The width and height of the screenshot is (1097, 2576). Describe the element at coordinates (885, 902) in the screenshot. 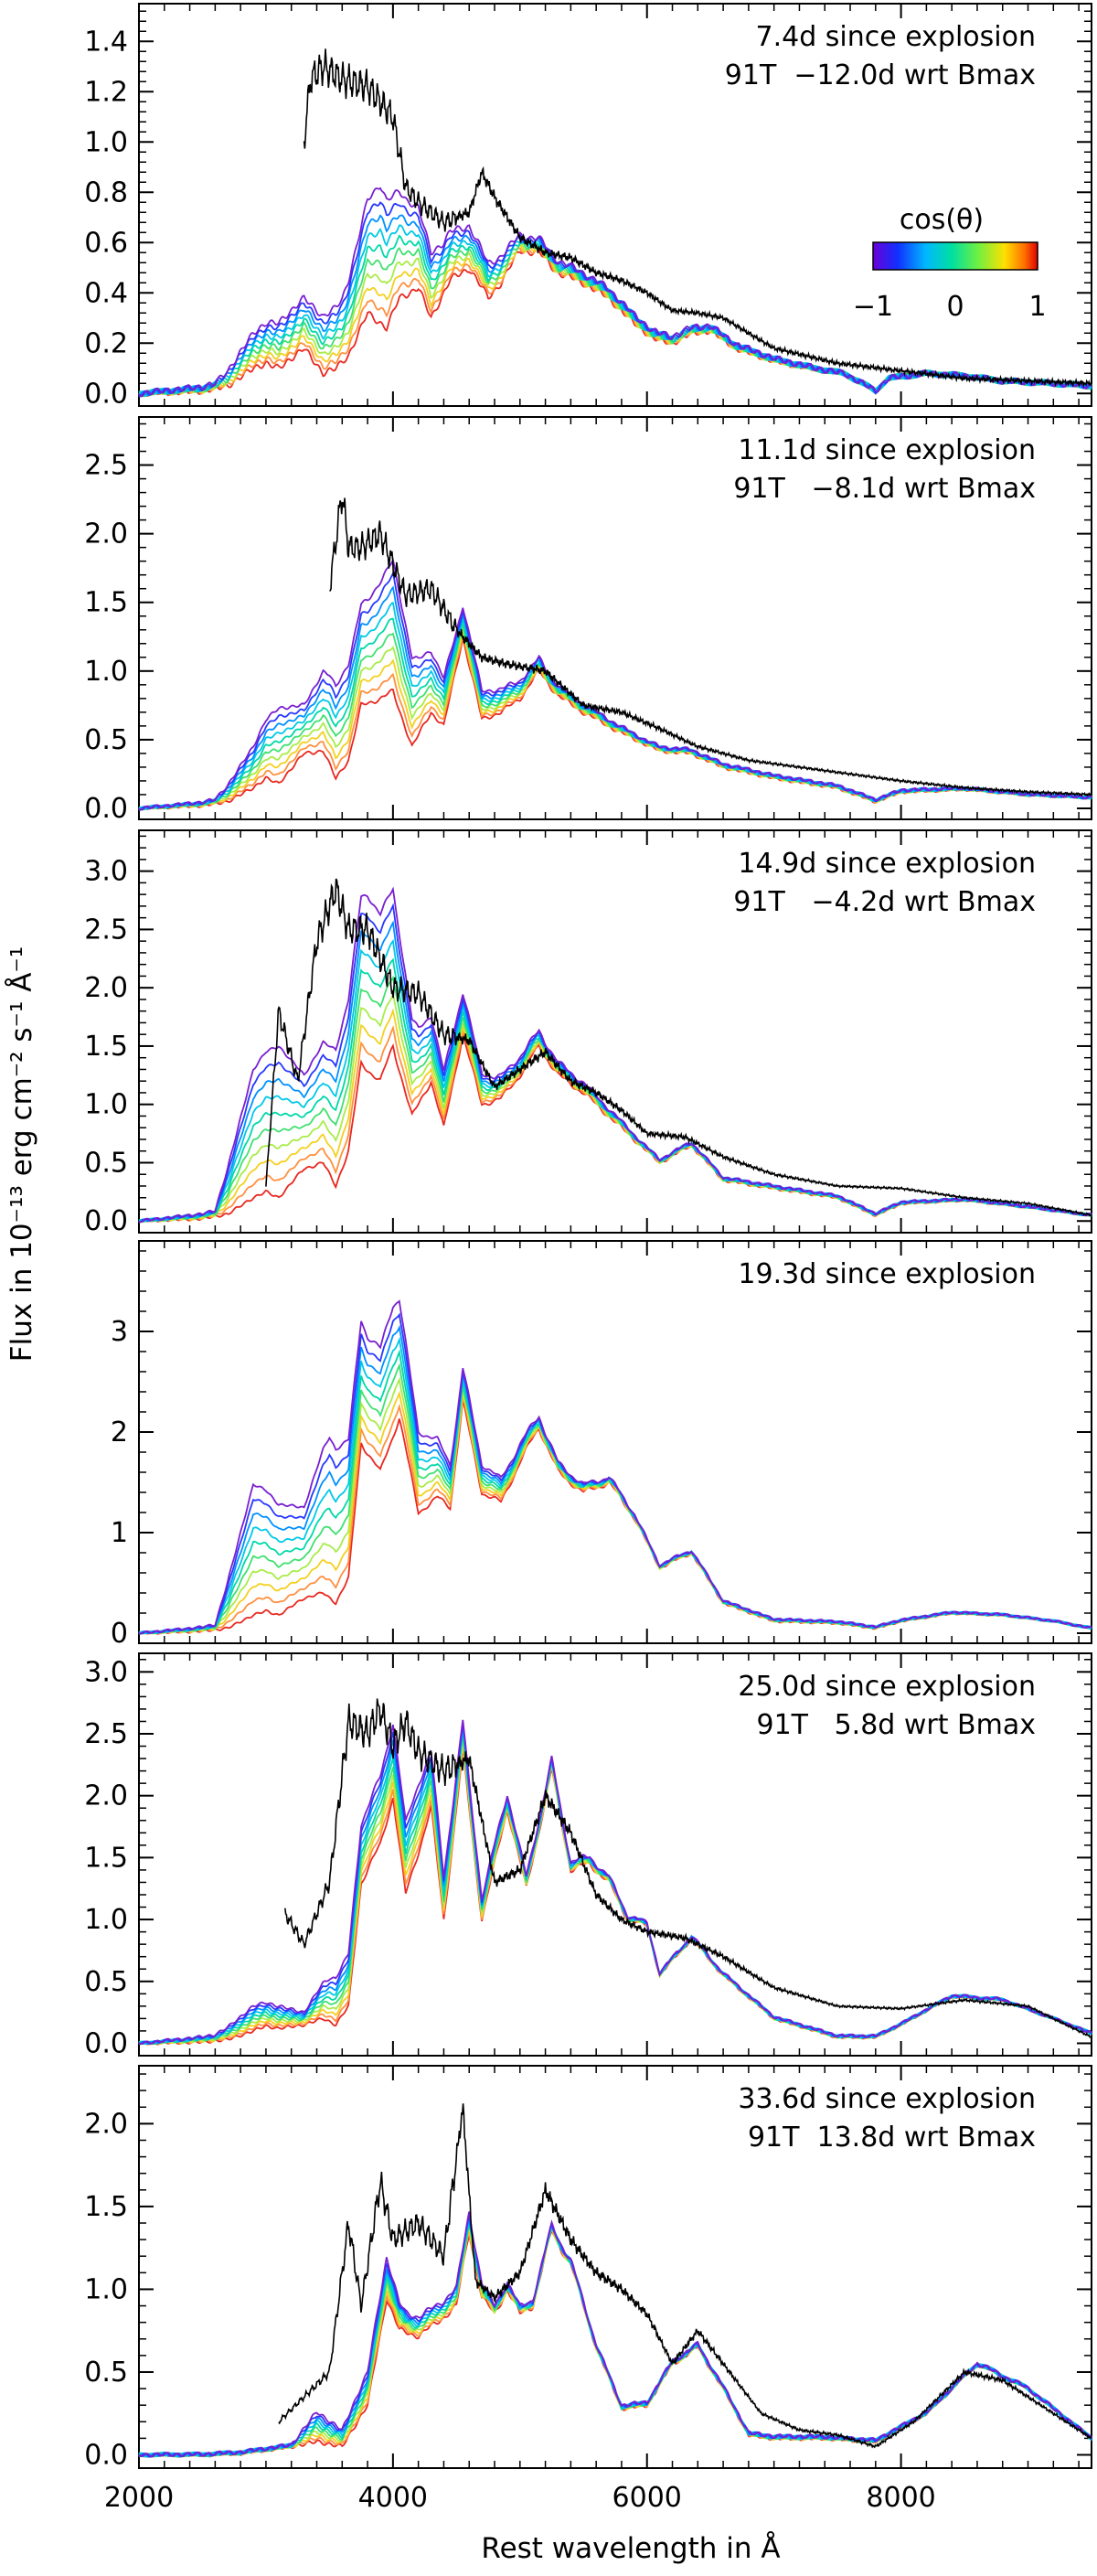

I see `bmax-label: 91T −4.2d wrt Bmax` at that location.